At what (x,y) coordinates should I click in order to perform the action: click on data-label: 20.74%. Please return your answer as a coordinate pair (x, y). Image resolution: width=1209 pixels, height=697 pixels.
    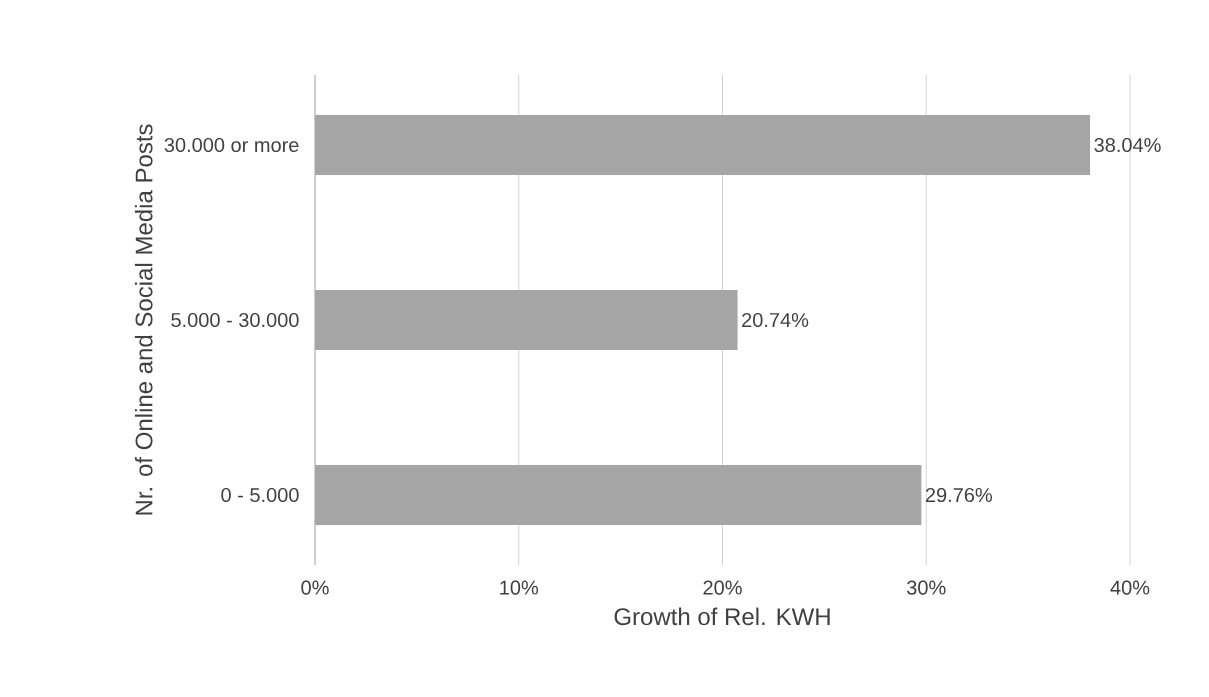
    Looking at the image, I should click on (775, 320).